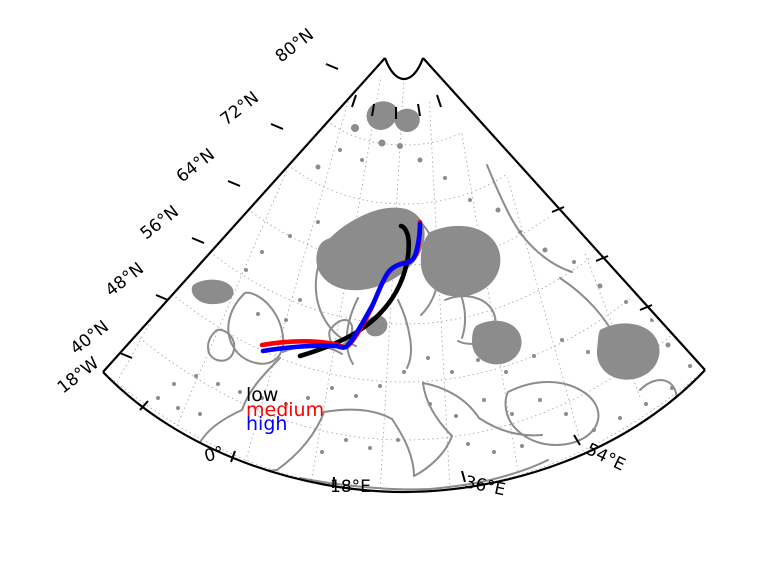 The width and height of the screenshot is (778, 583). What do you see at coordinates (255, 163) in the screenshot?
I see `coastline-greenland-south` at bounding box center [255, 163].